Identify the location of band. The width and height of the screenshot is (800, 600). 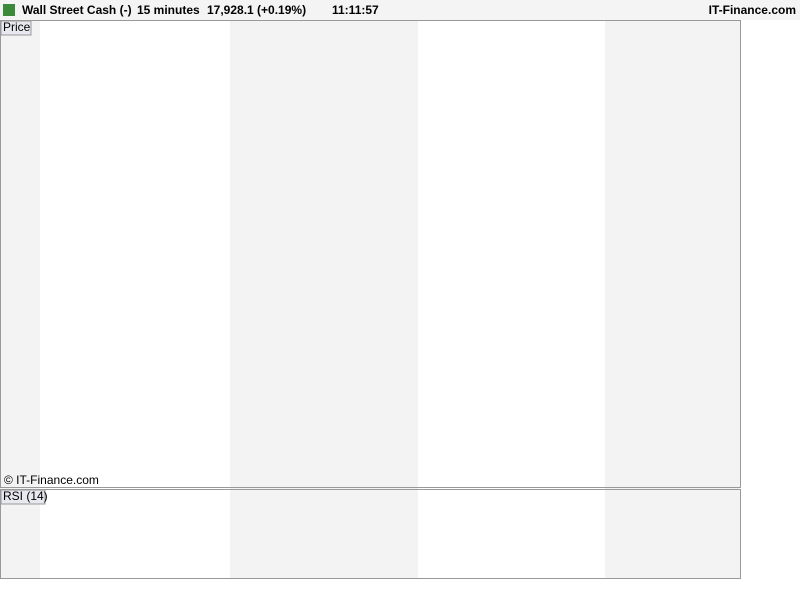
(20, 299).